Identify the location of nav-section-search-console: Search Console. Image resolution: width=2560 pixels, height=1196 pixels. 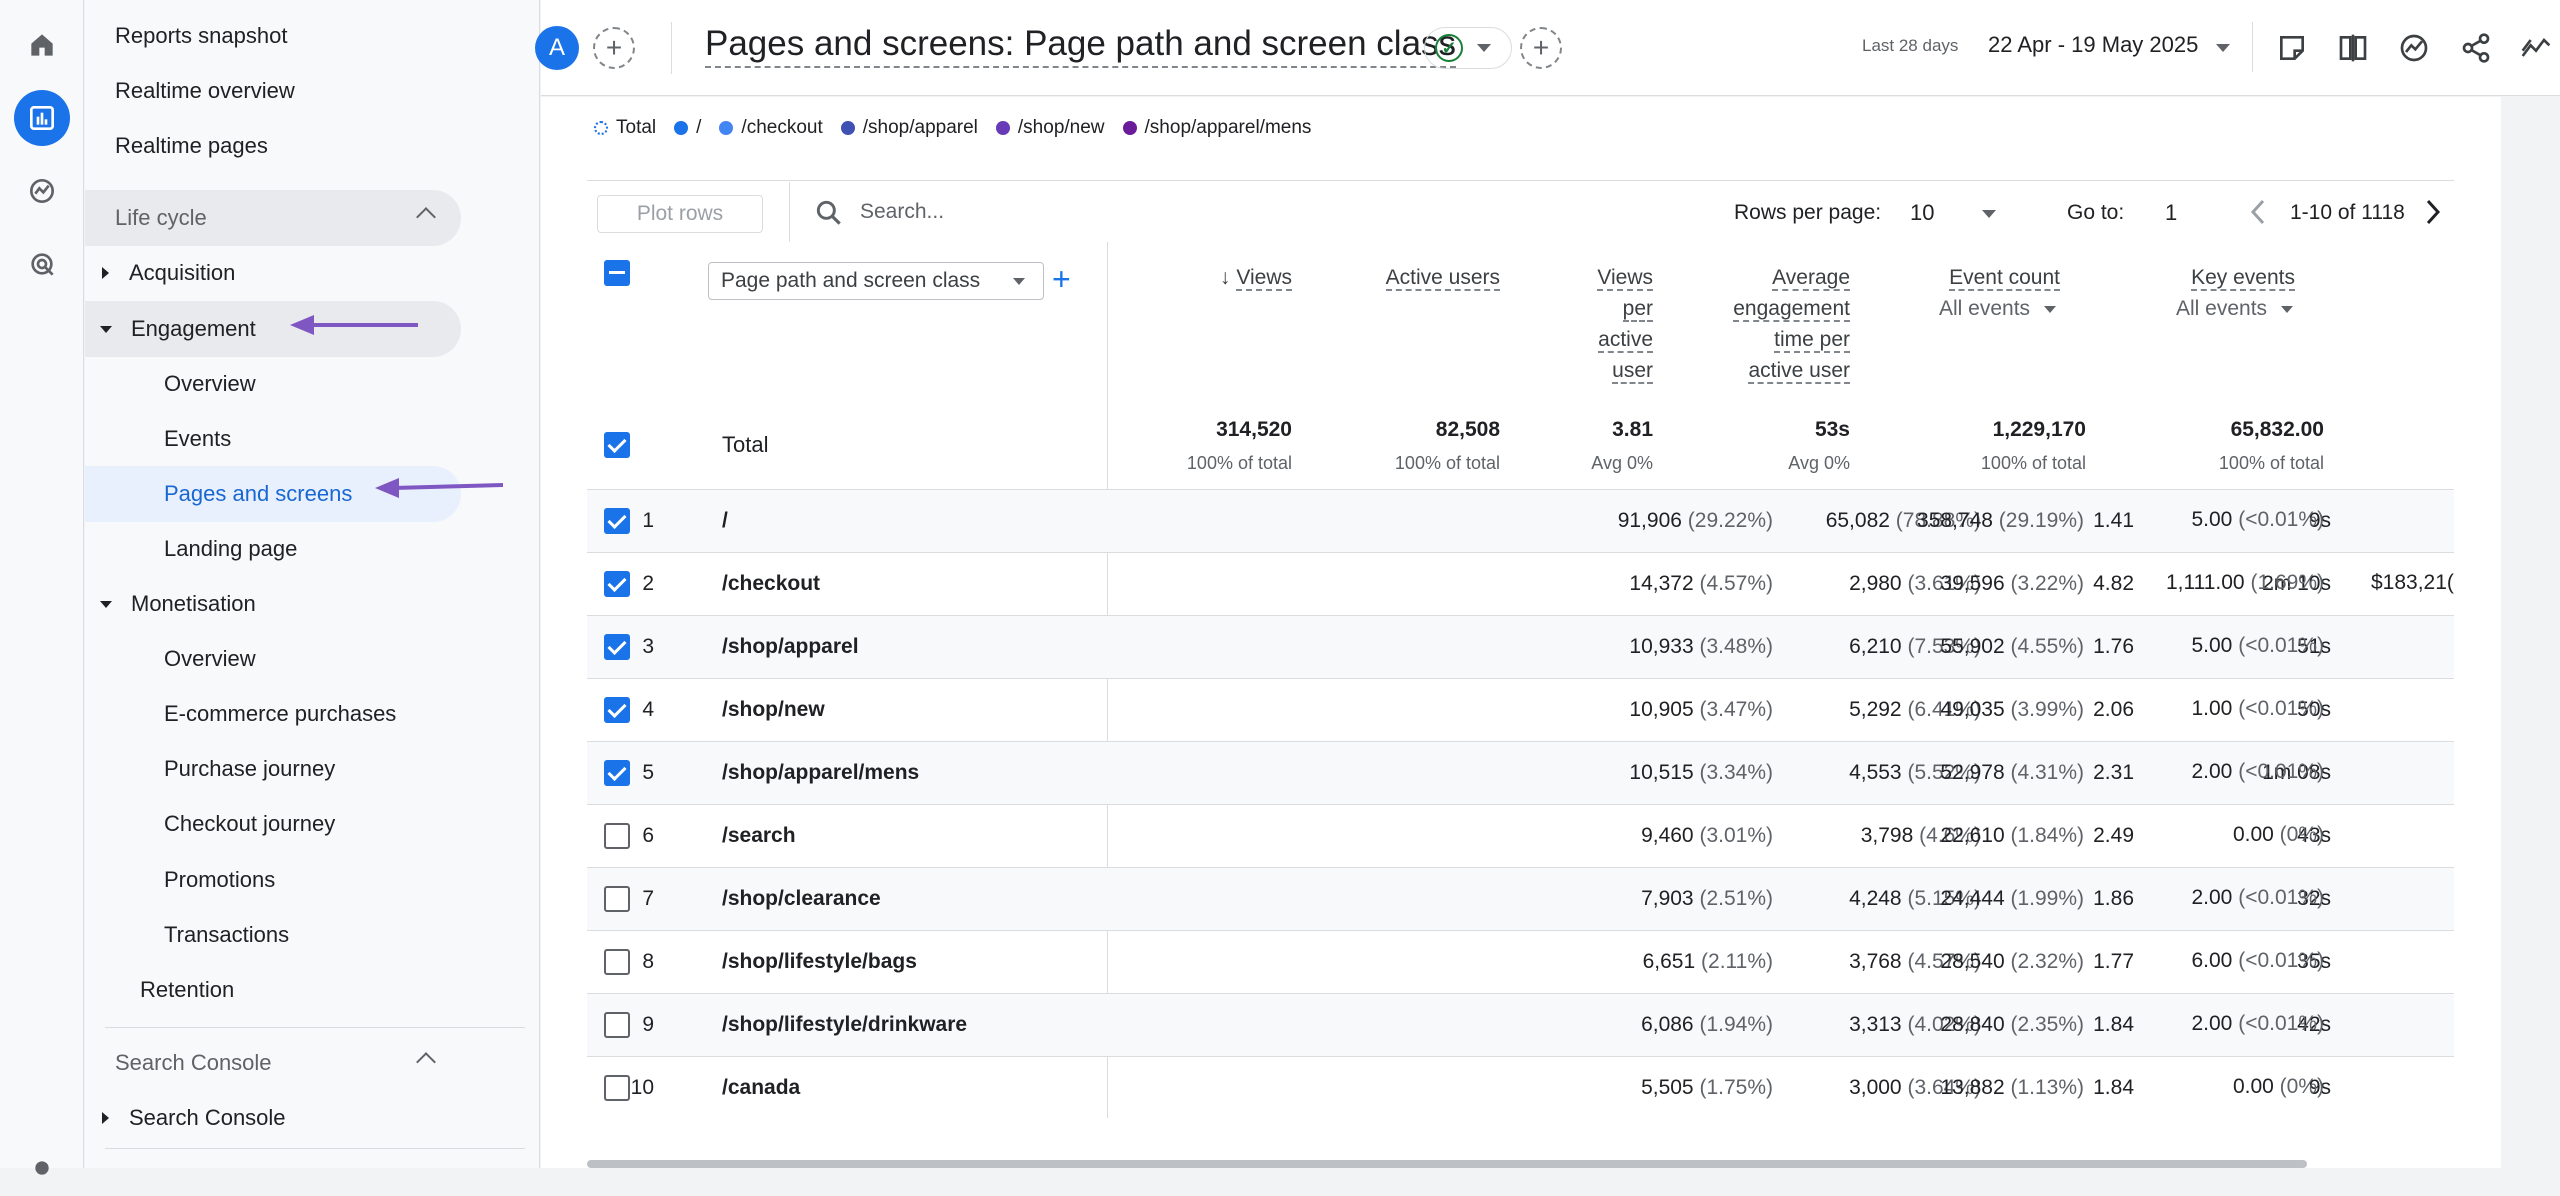
(273, 1063).